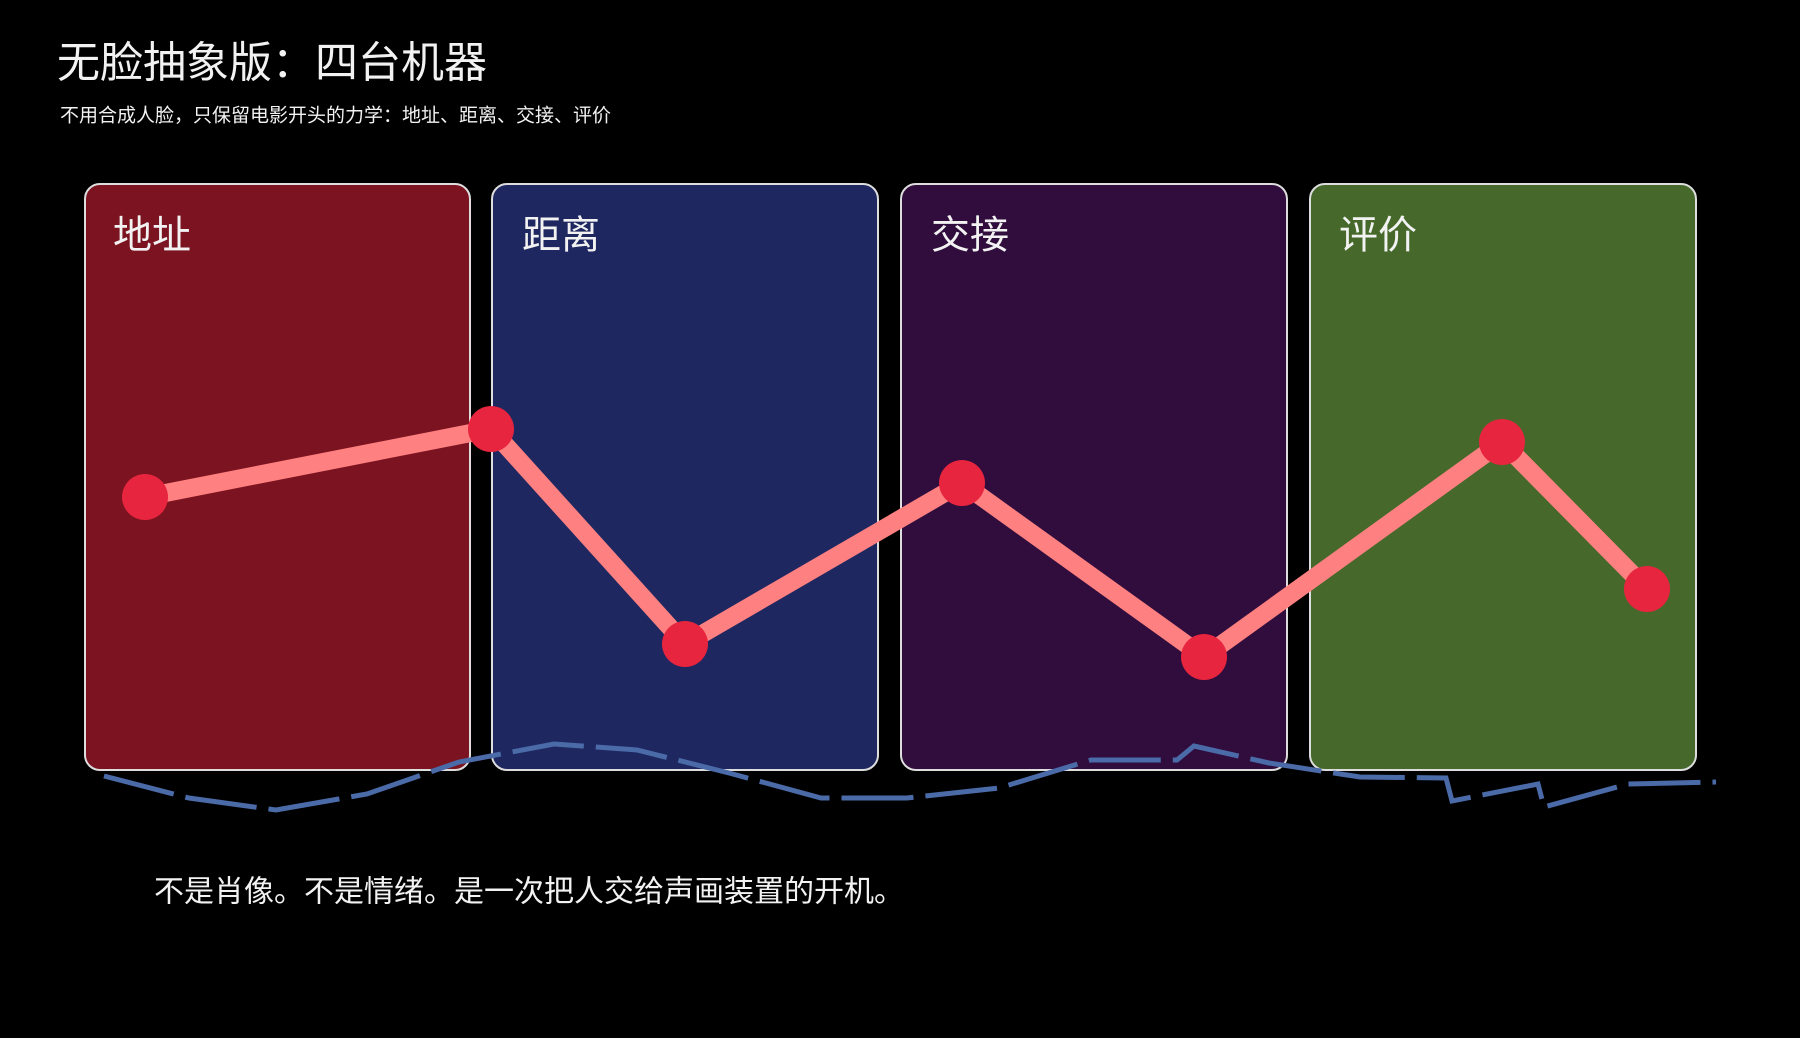 Image resolution: width=1800 pixels, height=1038 pixels. What do you see at coordinates (529, 892) in the screenshot?
I see `caption: 不是肖像。不是情绪。是一次把人交给声画装置的开机。` at bounding box center [529, 892].